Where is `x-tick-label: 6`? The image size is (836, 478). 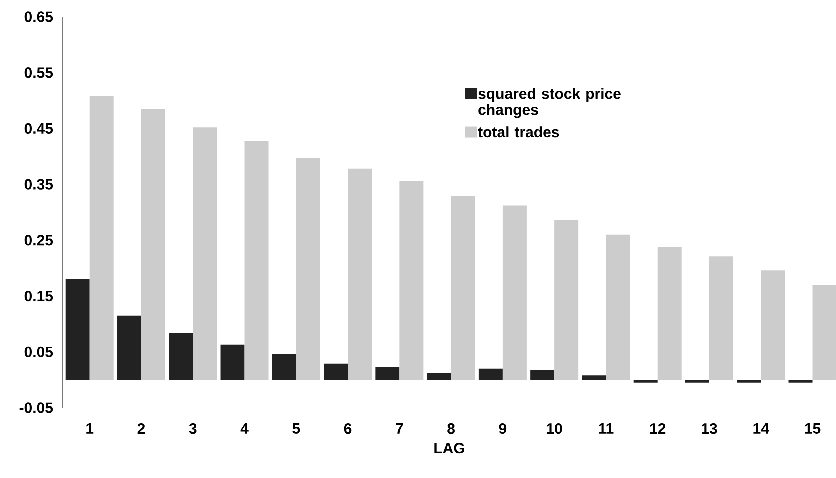 x-tick-label: 6 is located at coordinates (348, 429).